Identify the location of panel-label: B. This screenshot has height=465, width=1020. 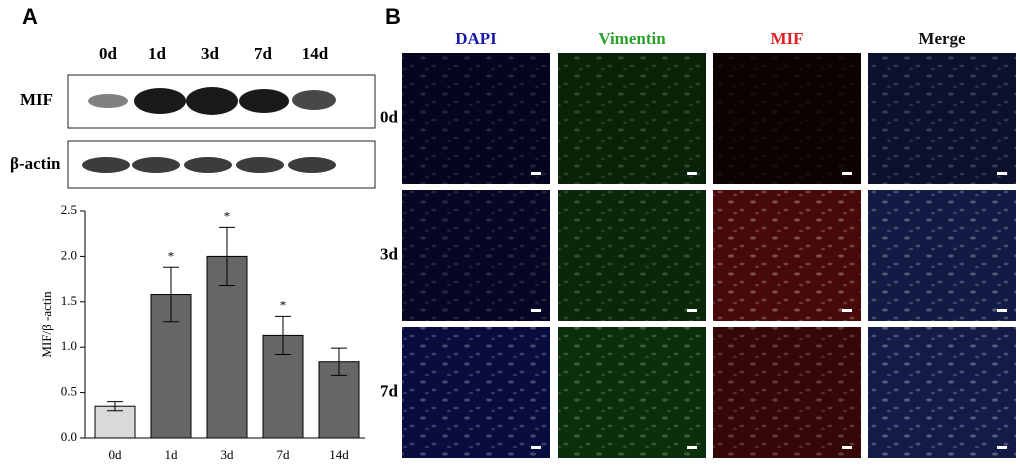
(393, 16).